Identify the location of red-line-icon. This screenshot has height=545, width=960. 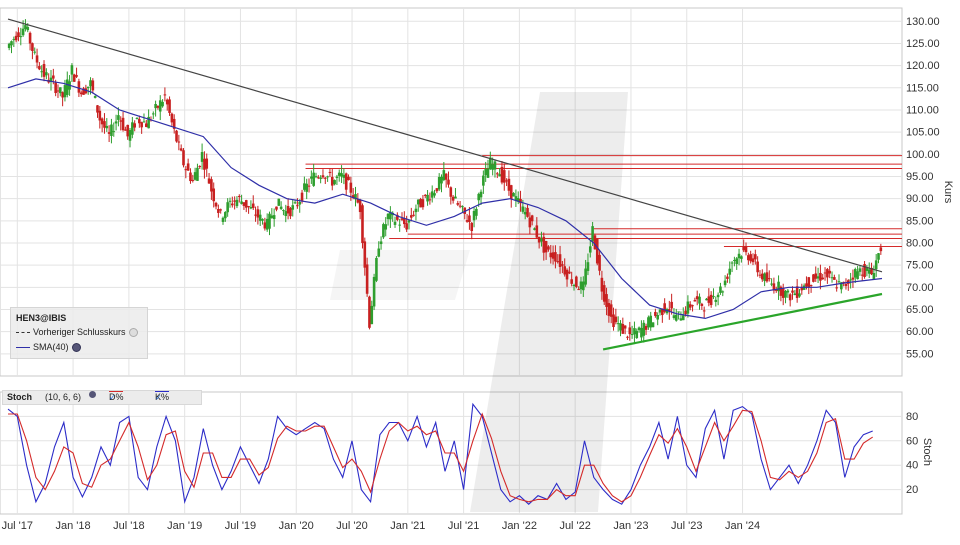
(116, 391).